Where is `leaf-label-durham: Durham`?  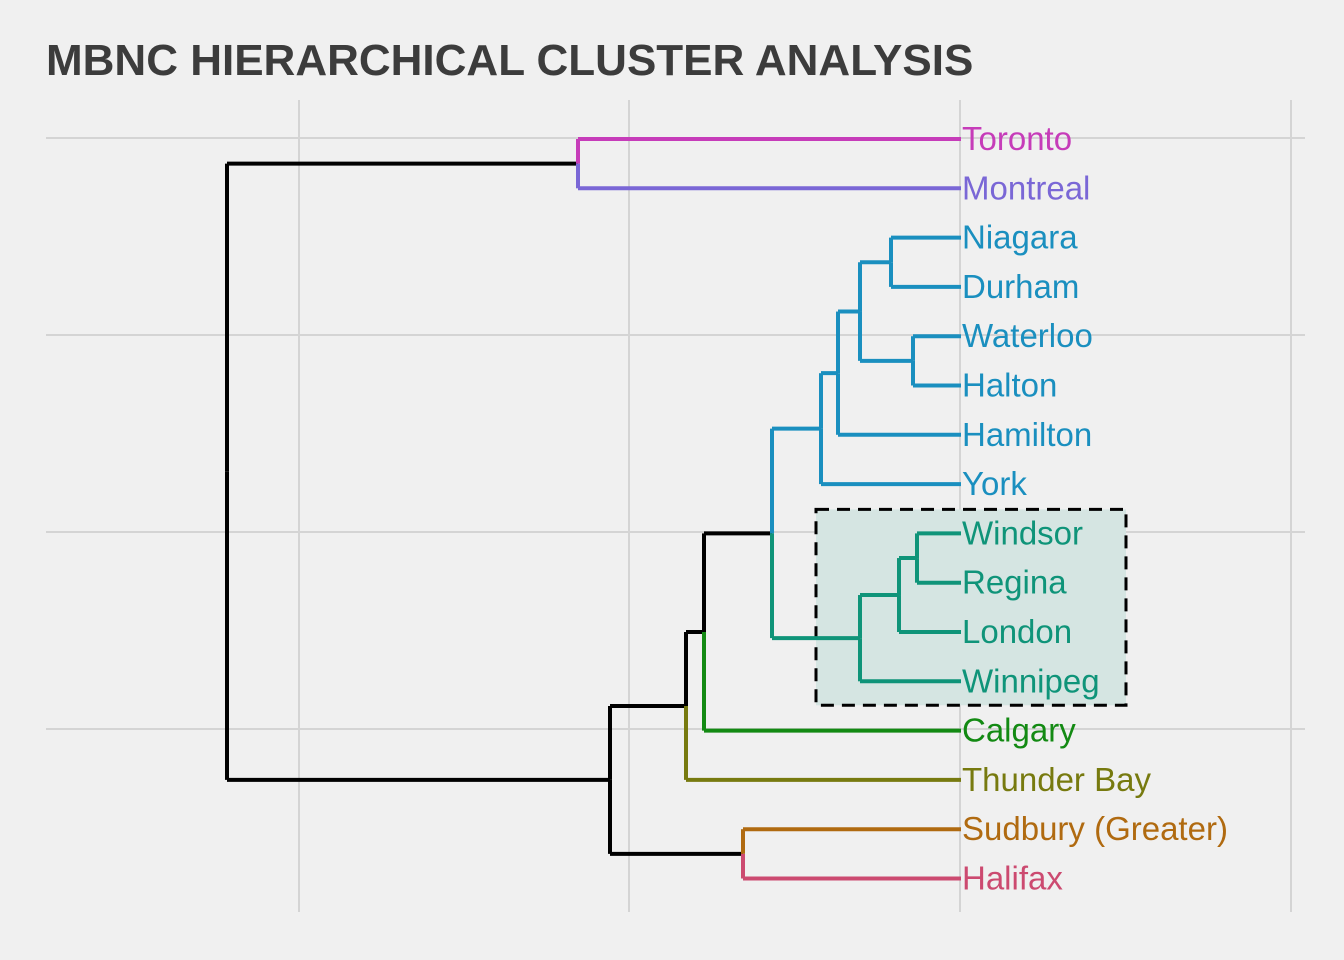
leaf-label-durham: Durham is located at coordinates (1020, 286).